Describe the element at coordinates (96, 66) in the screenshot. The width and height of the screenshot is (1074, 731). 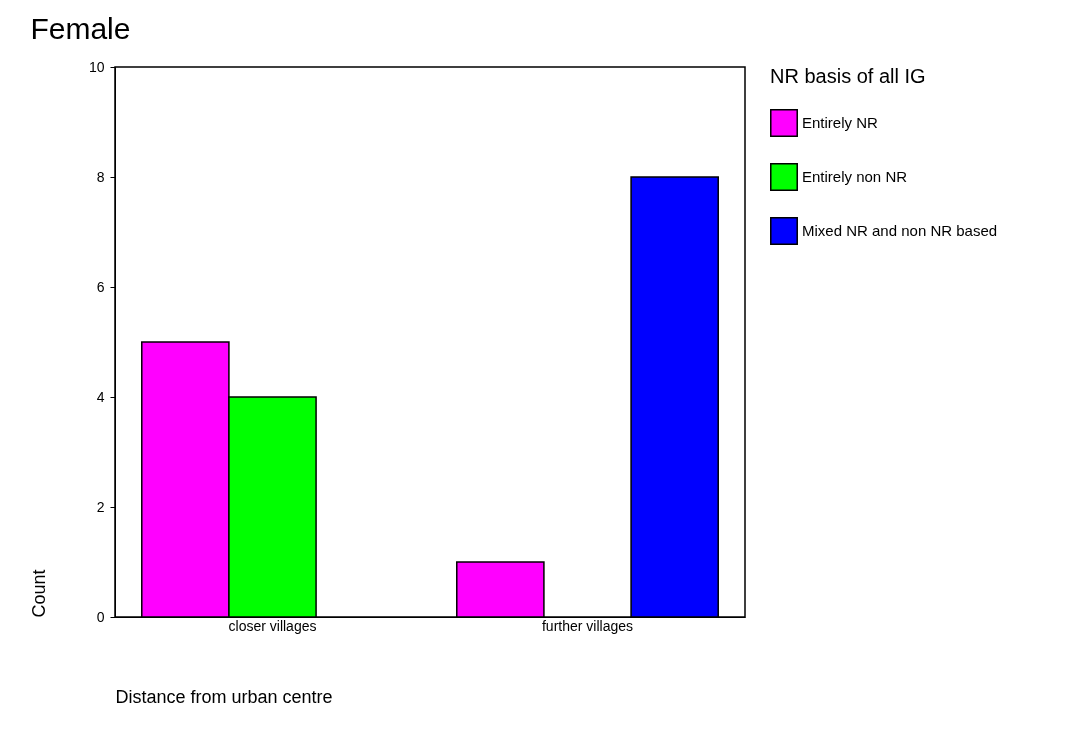
I see `y-tick-label: 10` at that location.